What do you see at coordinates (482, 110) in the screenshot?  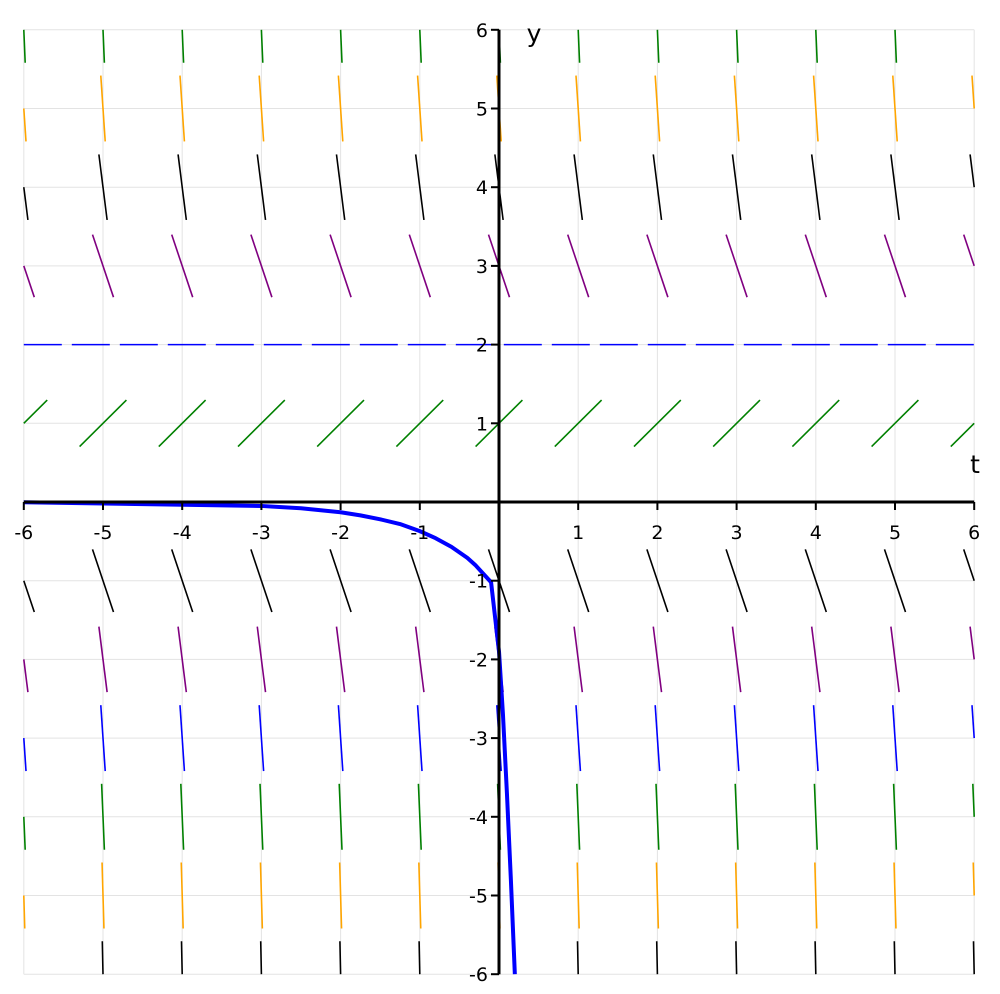 I see `y-tick-label: 5` at bounding box center [482, 110].